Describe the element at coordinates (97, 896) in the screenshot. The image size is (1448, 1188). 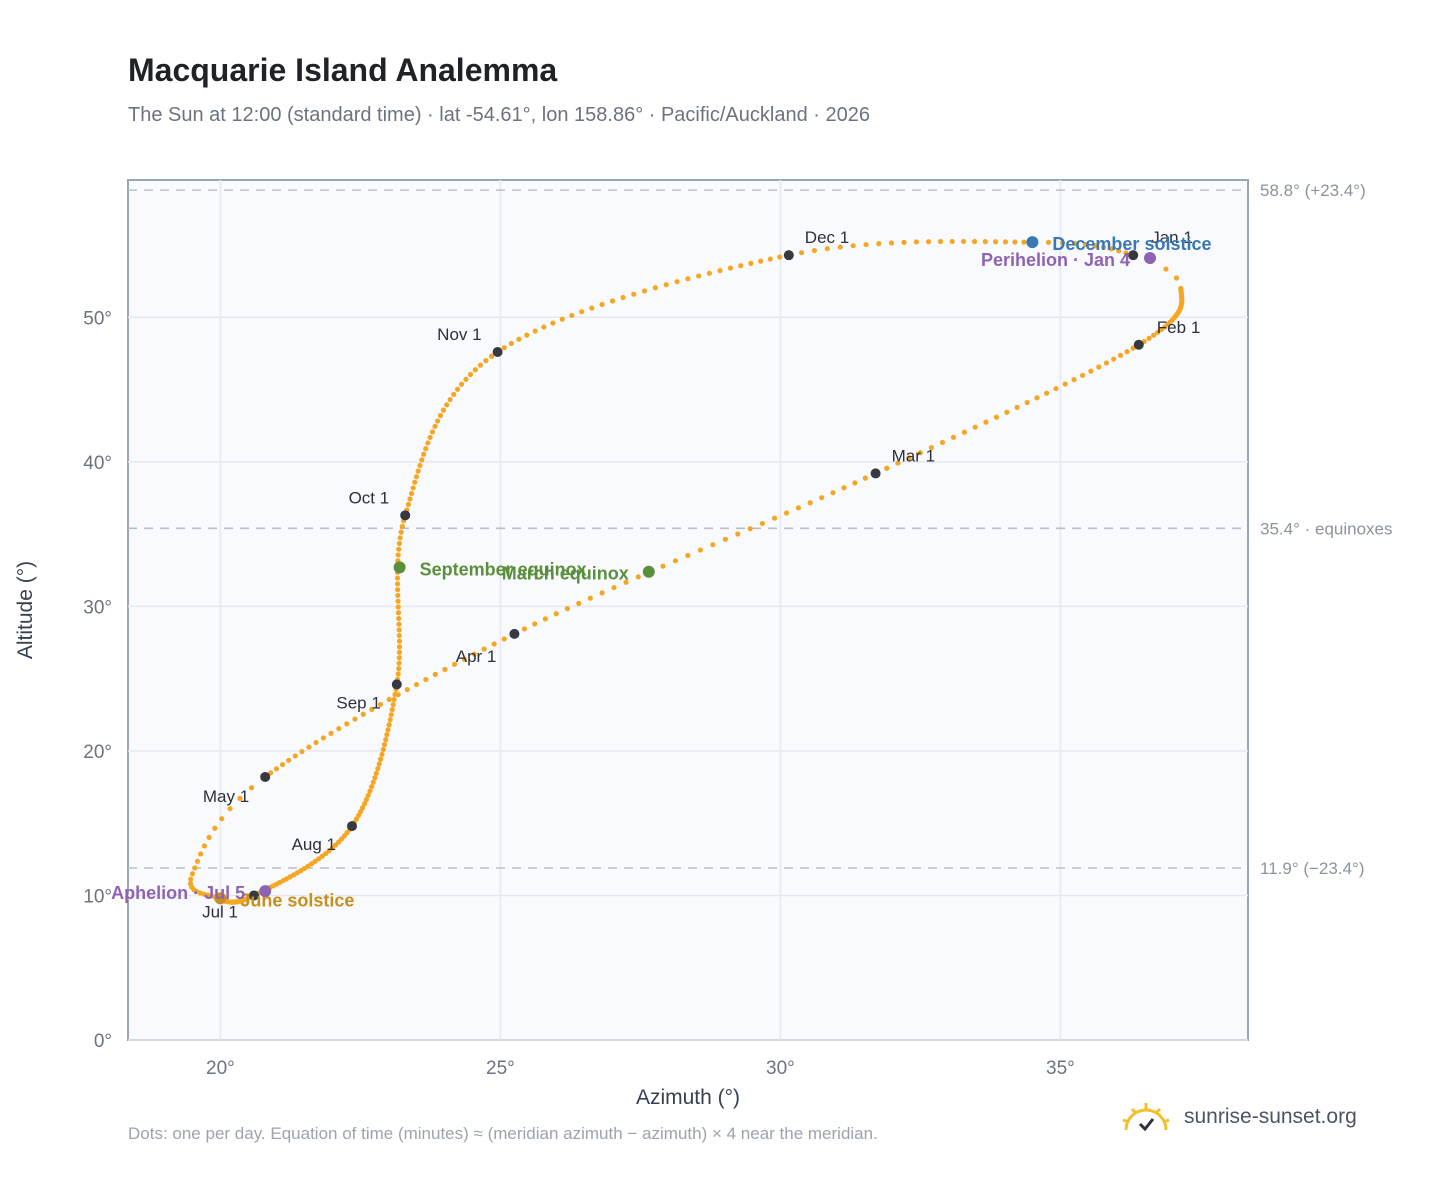
I see `y-tick-label: 10°` at that location.